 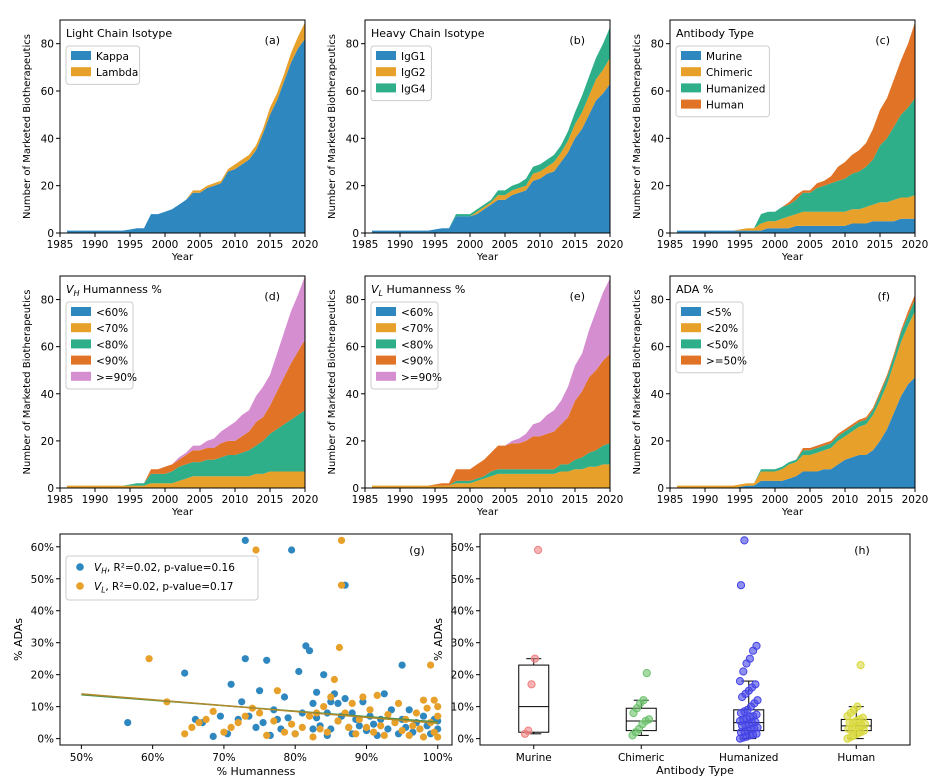 What do you see at coordinates (259, 709) in the screenshot?
I see `fit-line-vl` at bounding box center [259, 709].